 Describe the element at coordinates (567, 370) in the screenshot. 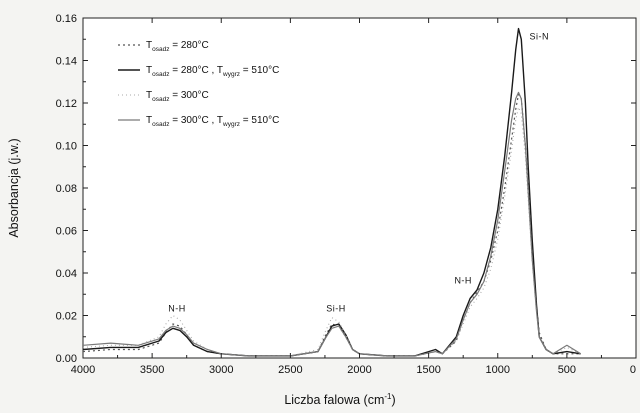

I see `x-tick-label: 500` at that location.